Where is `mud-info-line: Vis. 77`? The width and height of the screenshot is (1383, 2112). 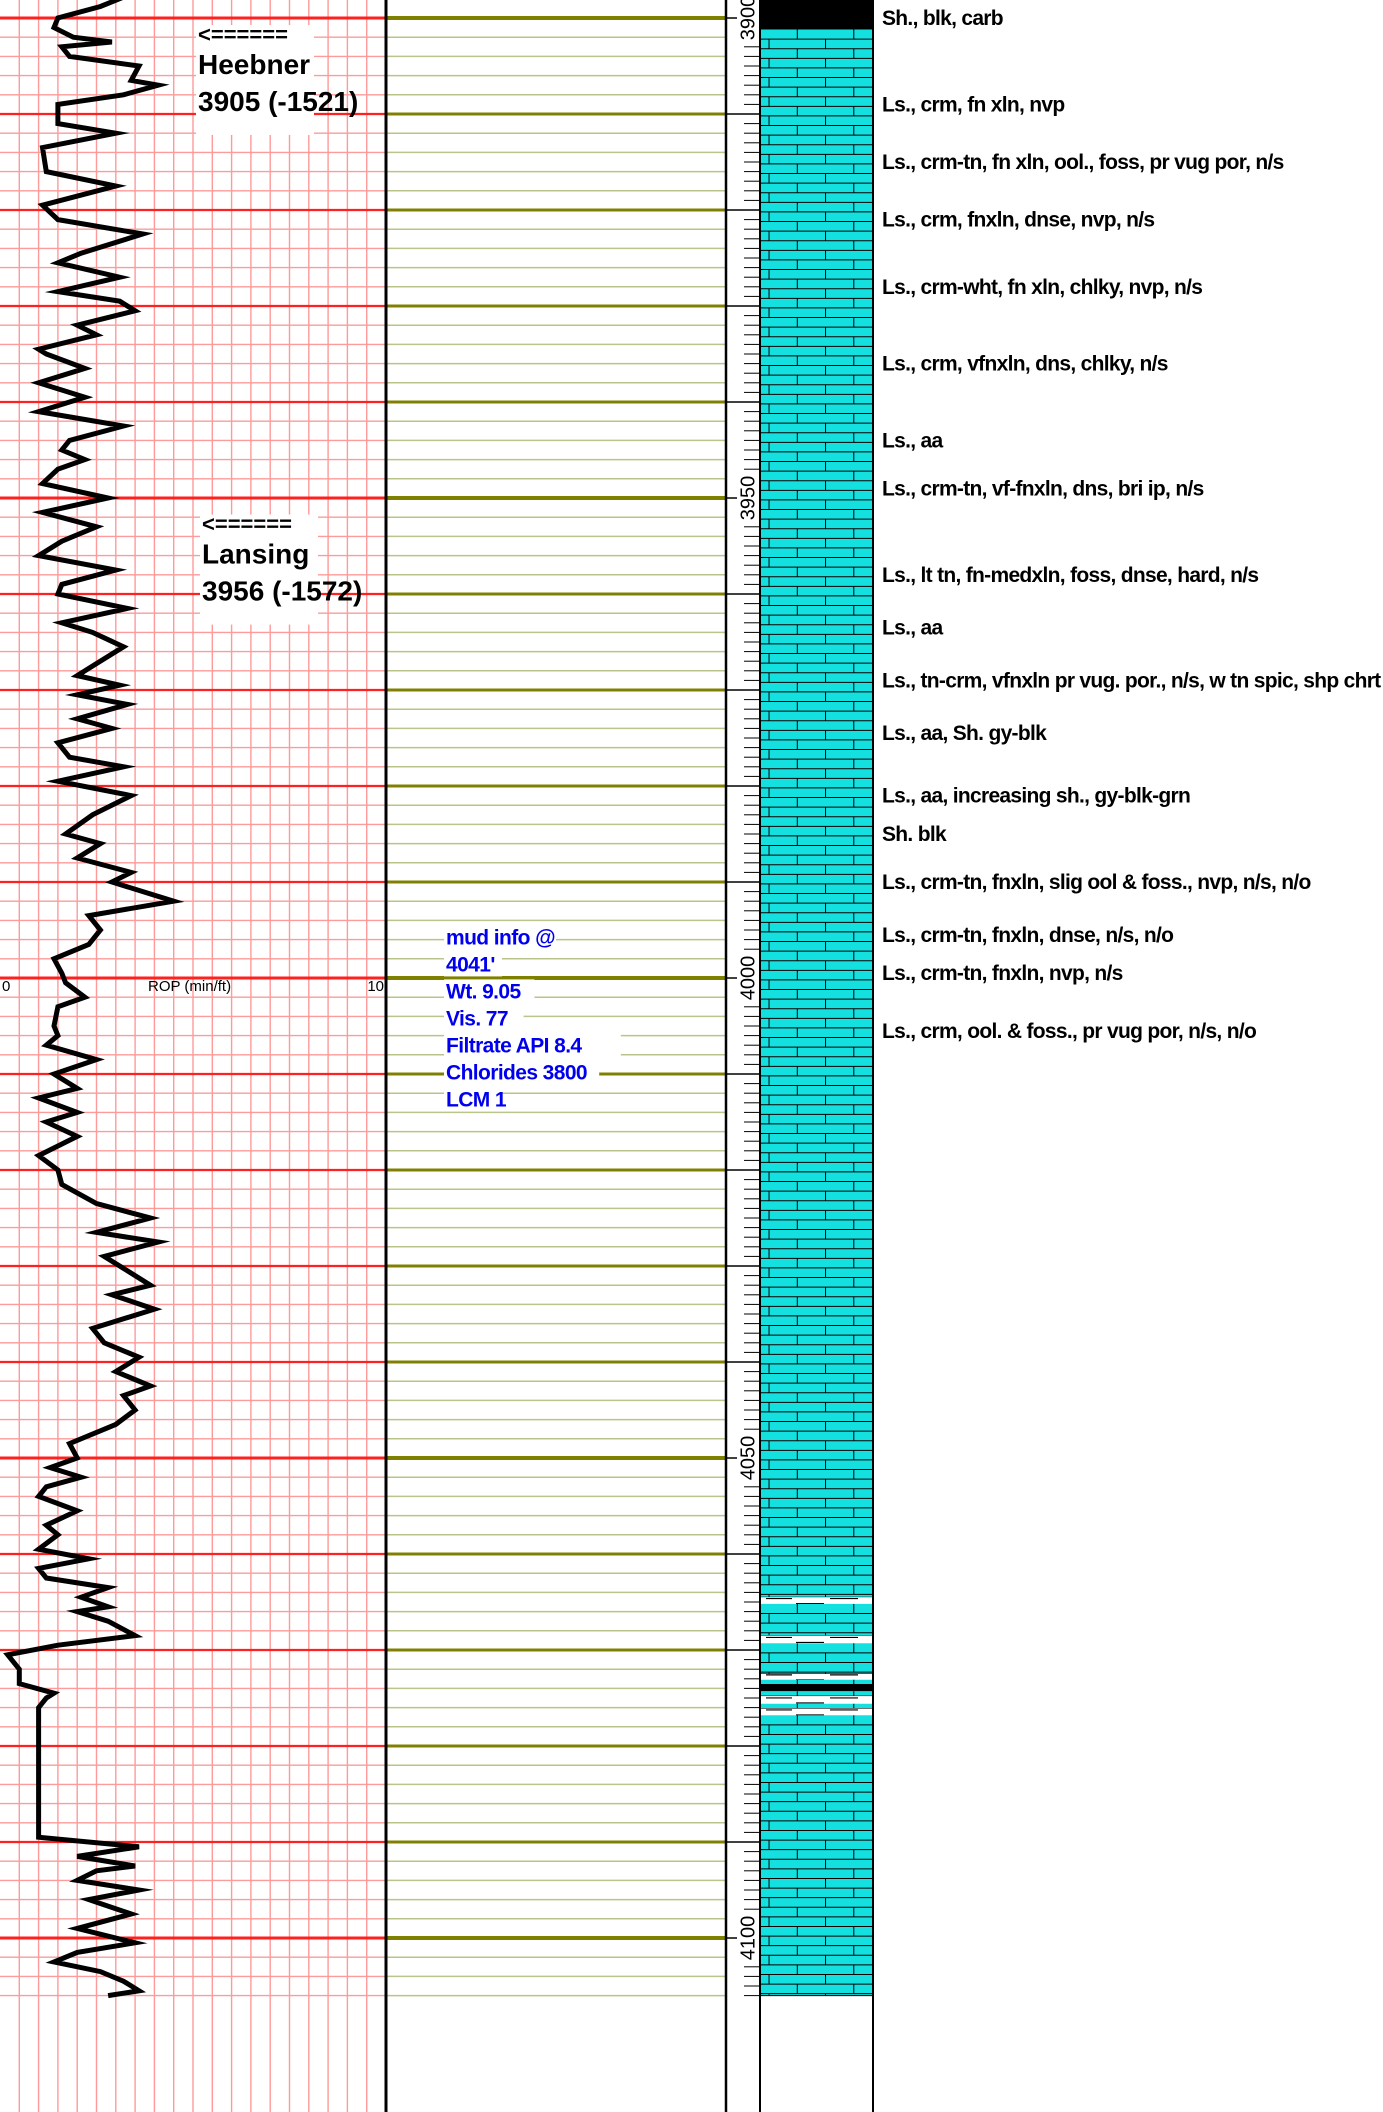 mud-info-line: Vis. 77 is located at coordinates (477, 1018).